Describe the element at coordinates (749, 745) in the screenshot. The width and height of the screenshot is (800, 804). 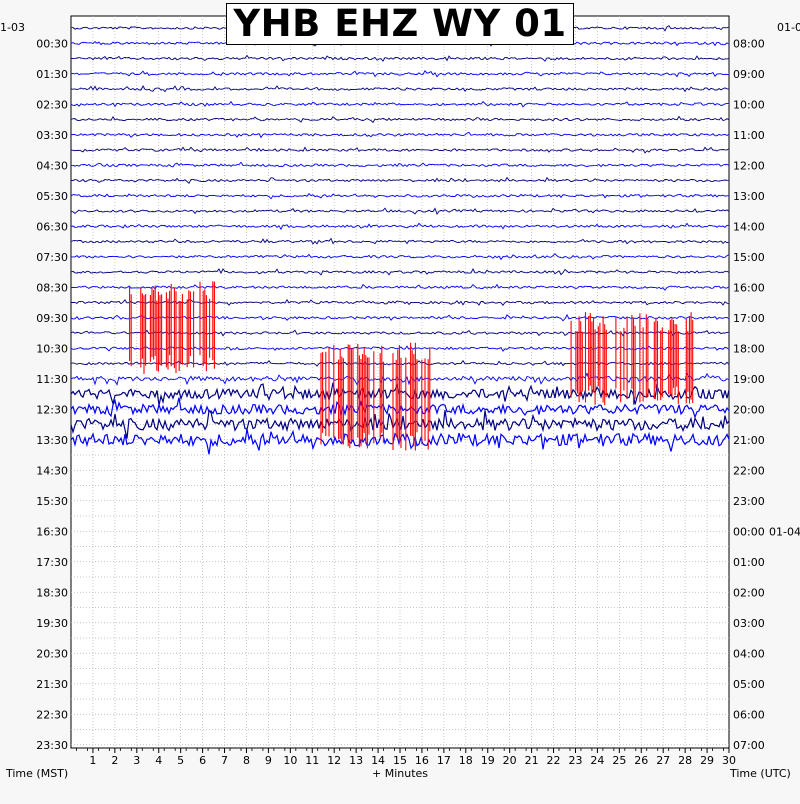
I see `right-tick-label: 07:00` at that location.